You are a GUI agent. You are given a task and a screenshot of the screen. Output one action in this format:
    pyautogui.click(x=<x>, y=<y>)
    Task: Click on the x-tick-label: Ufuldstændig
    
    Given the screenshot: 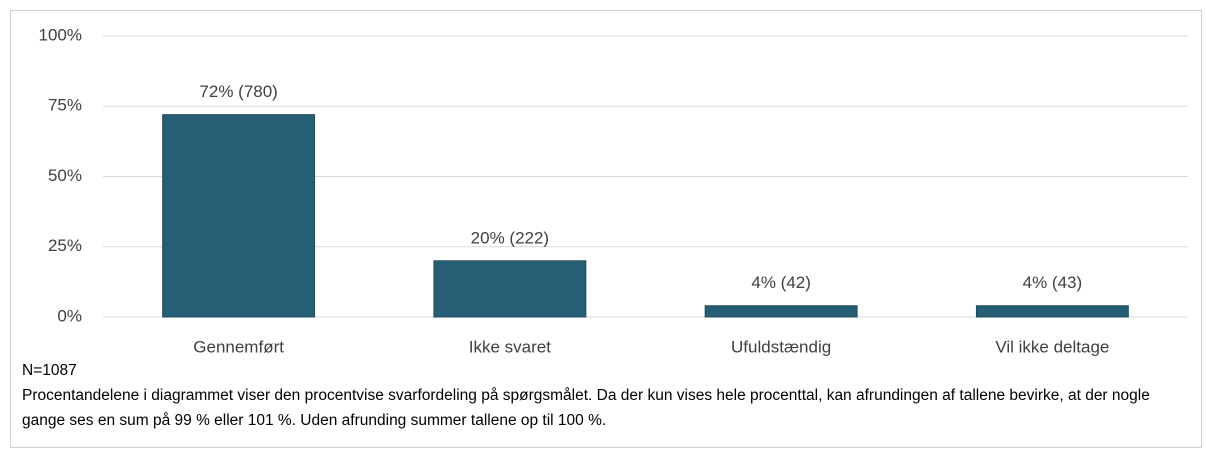 What is the action you would take?
    pyautogui.click(x=781, y=346)
    